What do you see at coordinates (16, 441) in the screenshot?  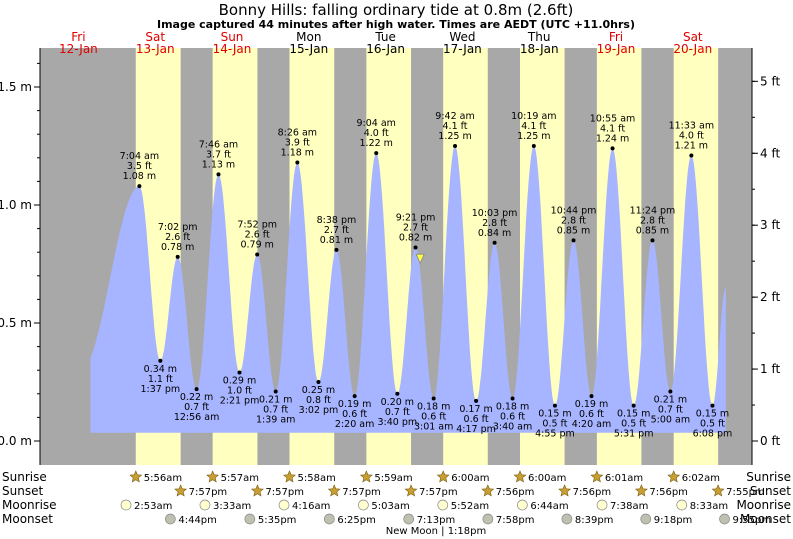 I see `left-tick-label: 0.0 m` at bounding box center [16, 441].